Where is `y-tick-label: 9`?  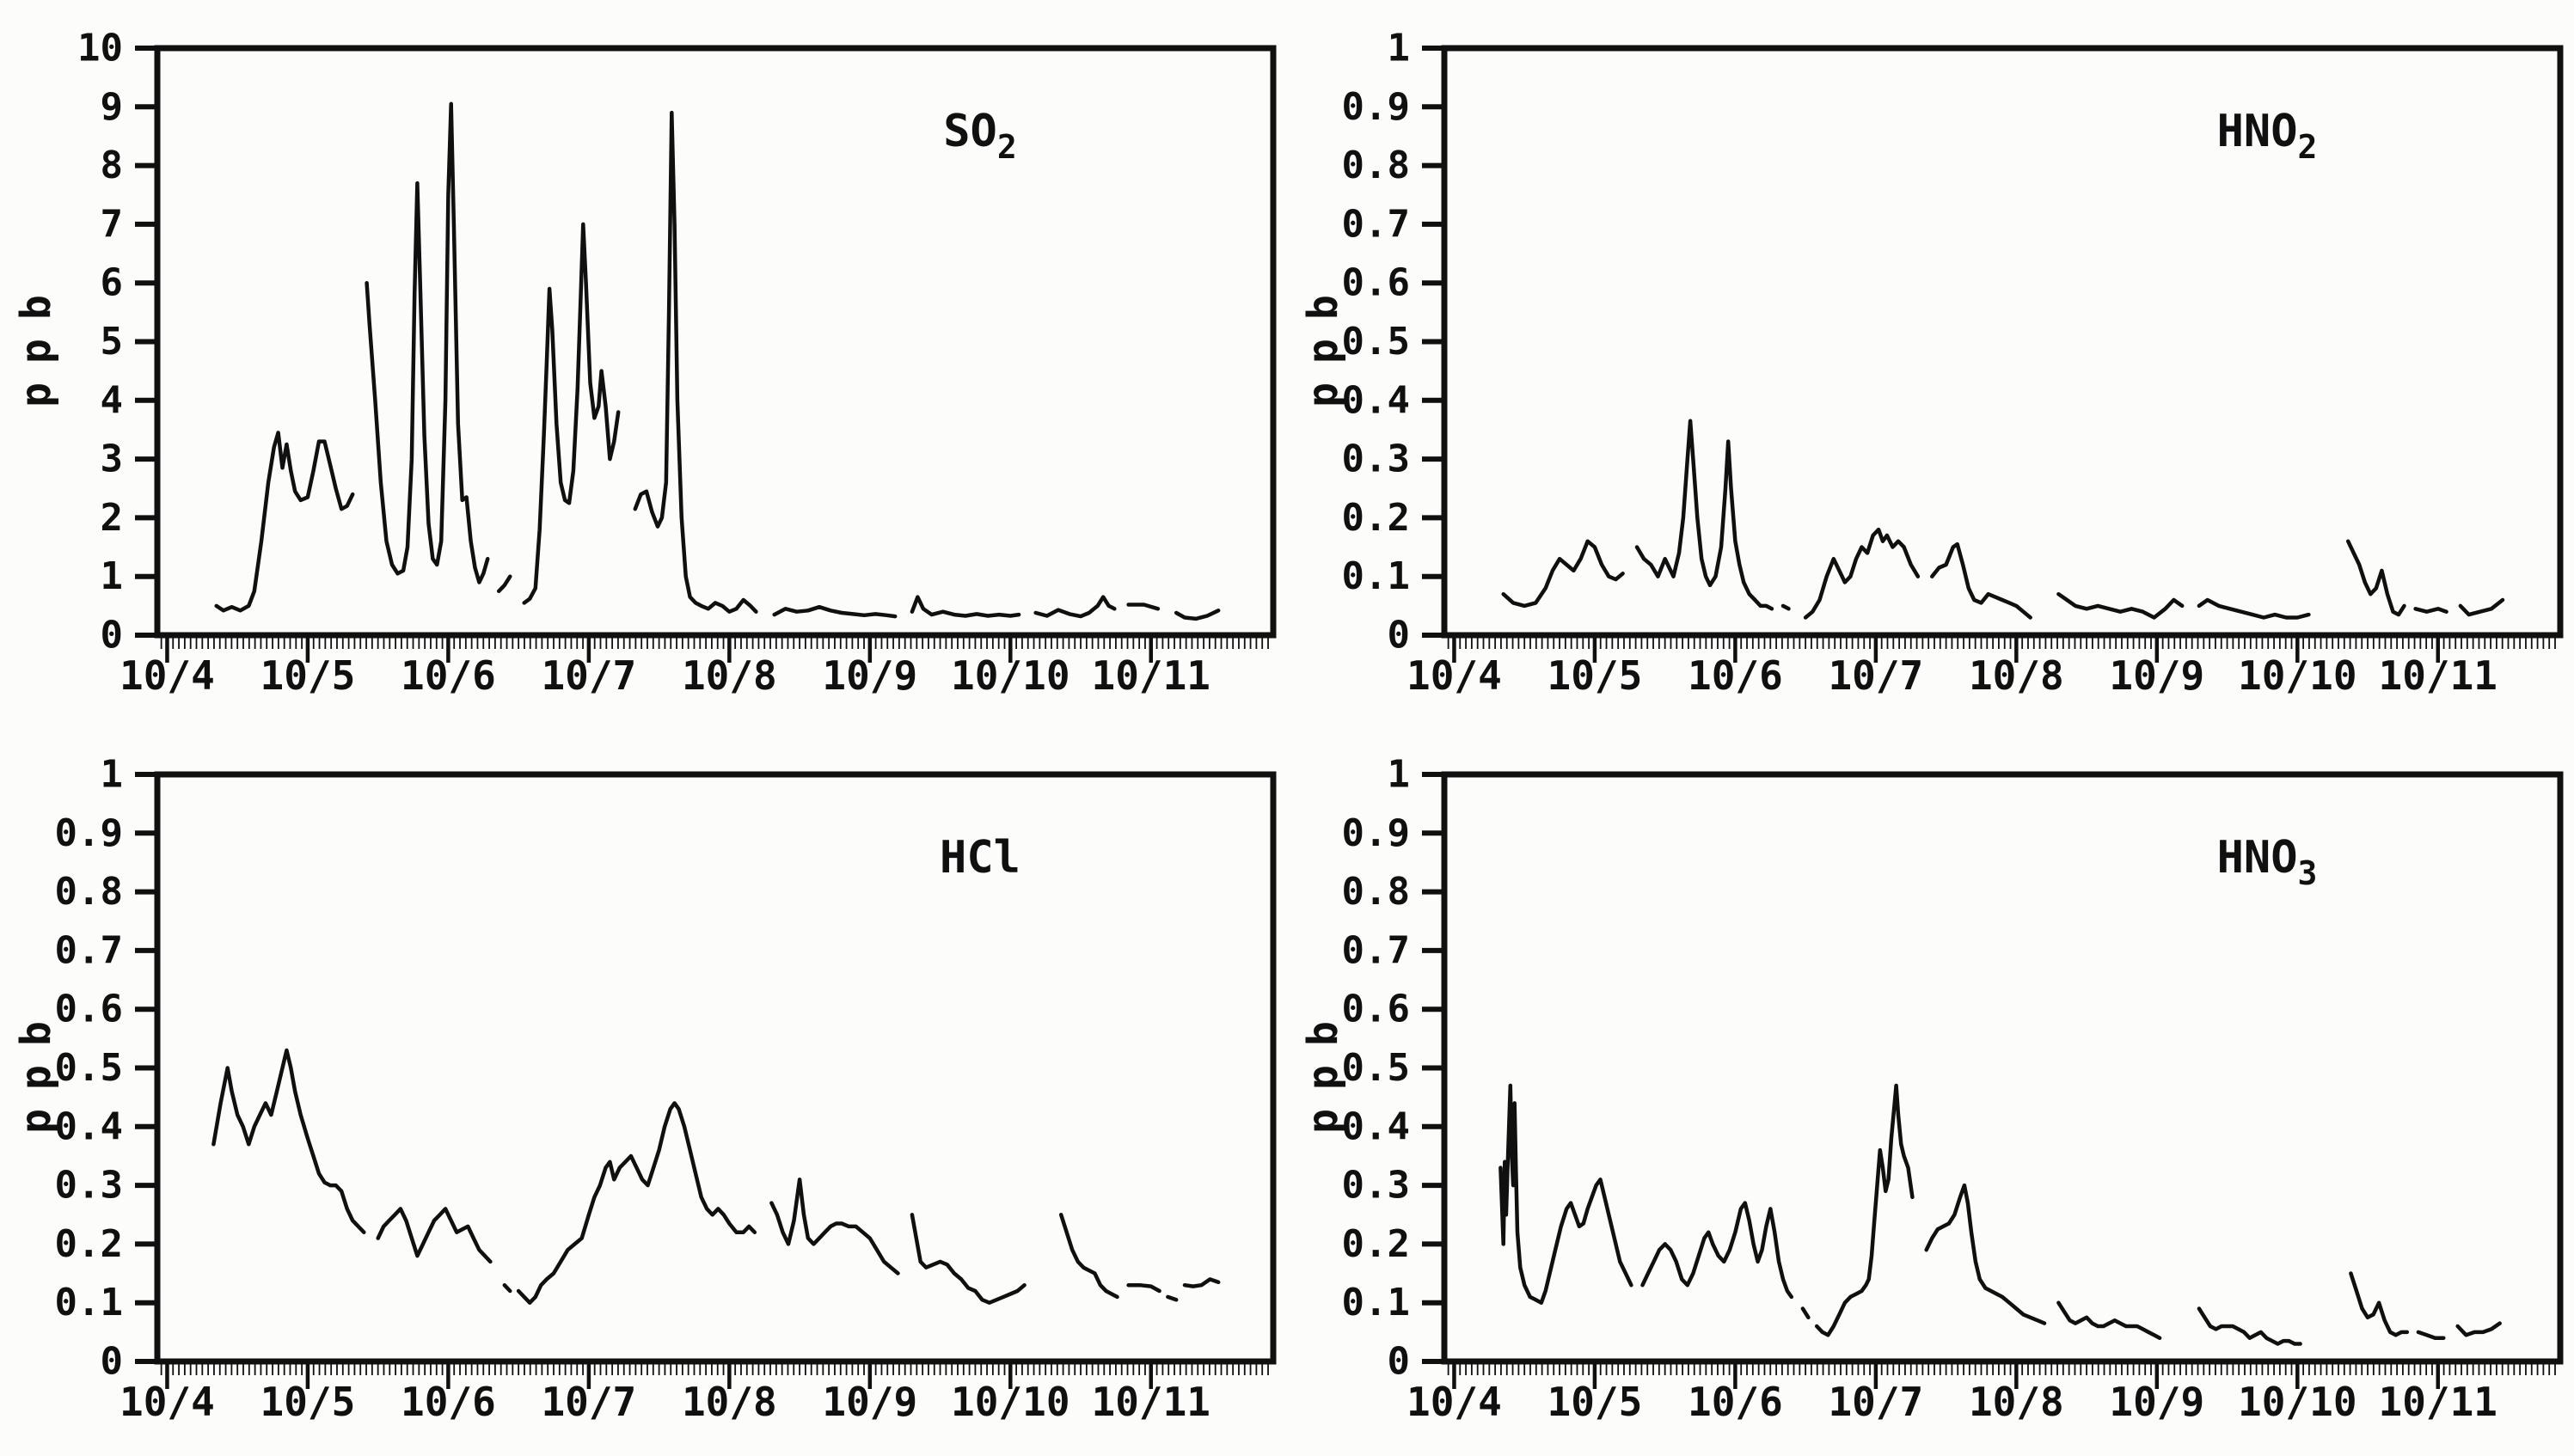
y-tick-label: 9 is located at coordinates (112, 107).